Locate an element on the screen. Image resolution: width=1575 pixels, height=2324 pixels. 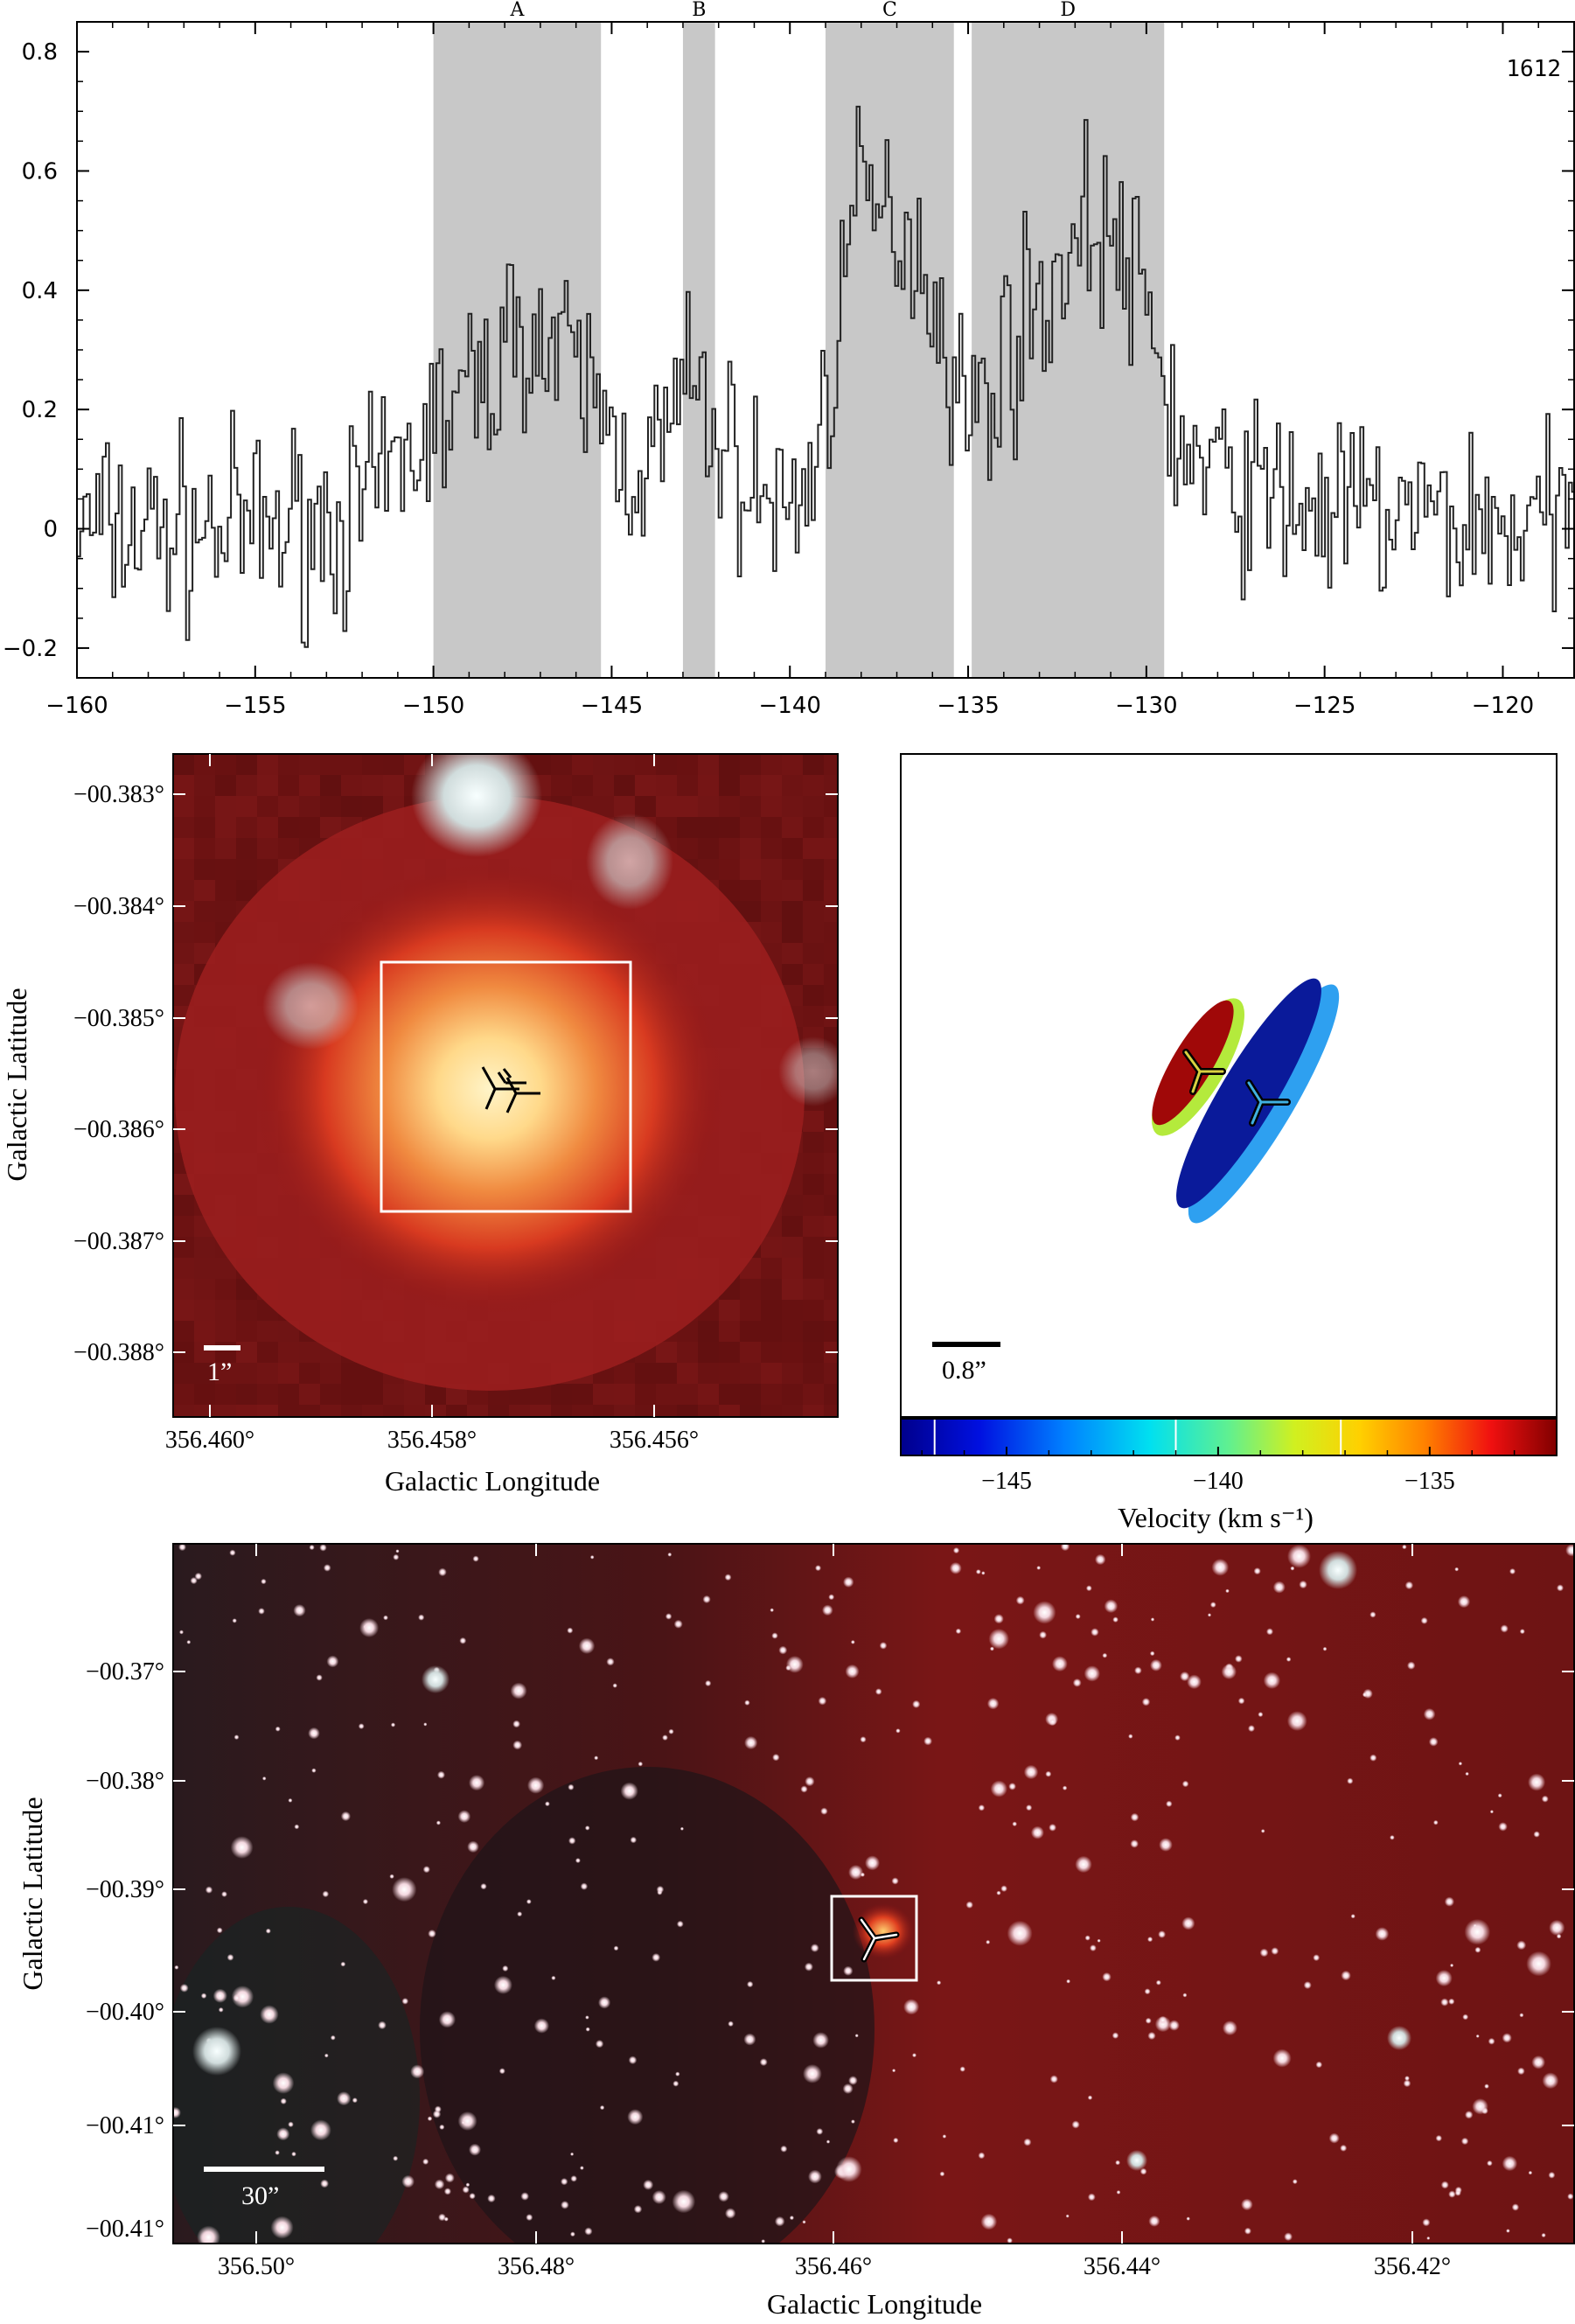
x-tick-label: 356.46° is located at coordinates (834, 2266).